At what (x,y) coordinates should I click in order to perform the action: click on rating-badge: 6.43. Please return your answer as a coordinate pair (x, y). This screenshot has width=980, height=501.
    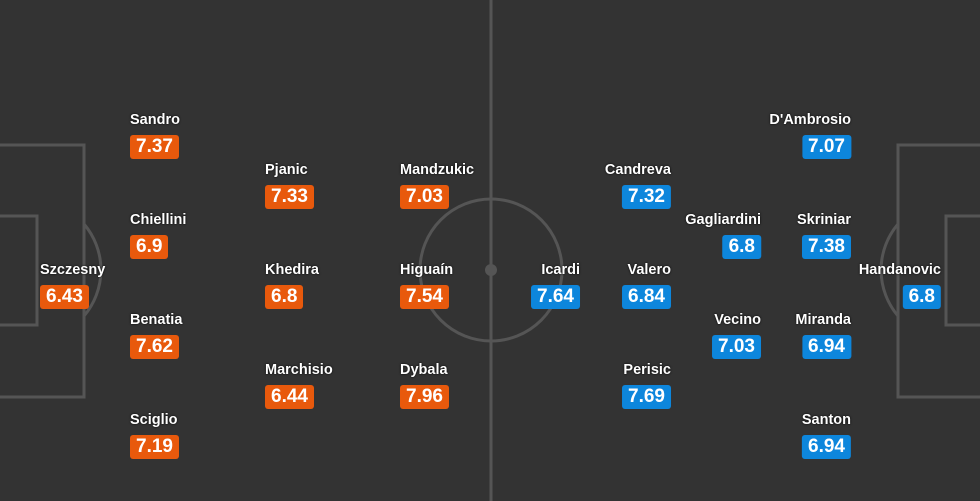
    Looking at the image, I should click on (64, 297).